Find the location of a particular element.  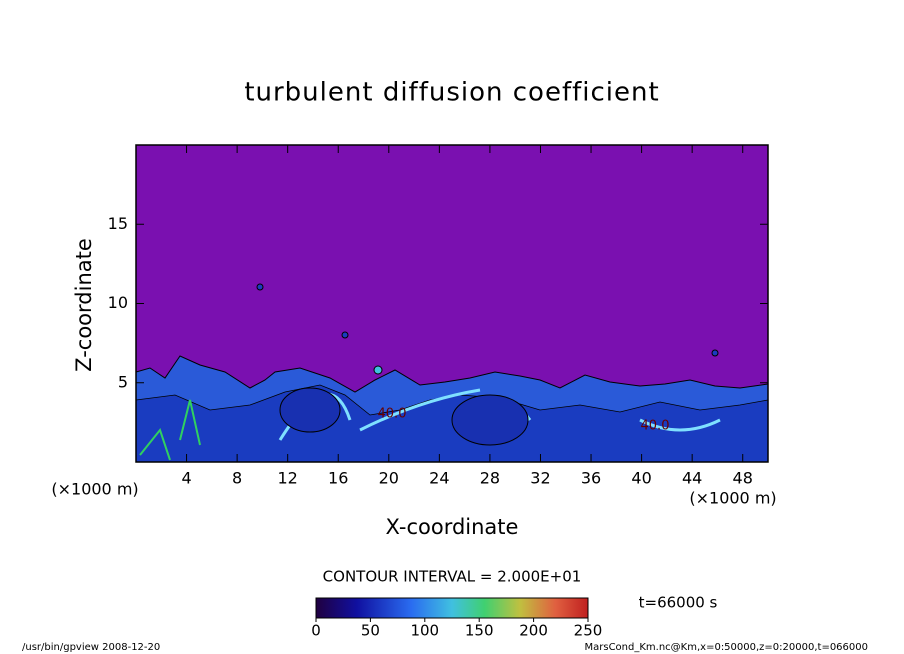

x-tick-label: 48 is located at coordinates (743, 478).